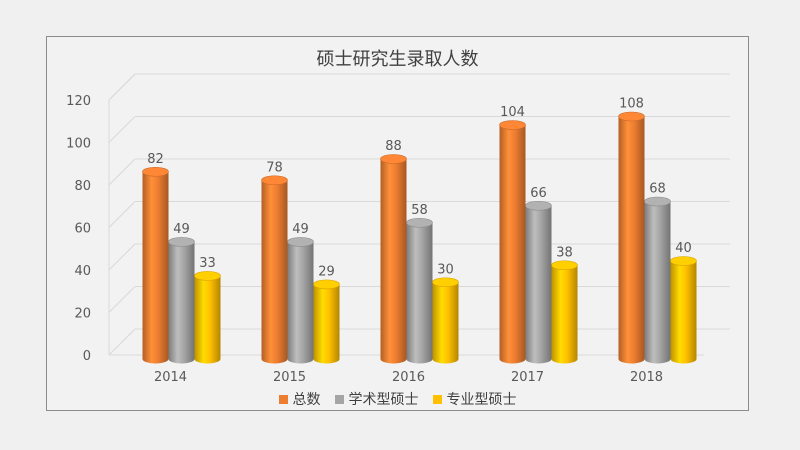  I want to click on y-tick-label: 0, so click(87, 356).